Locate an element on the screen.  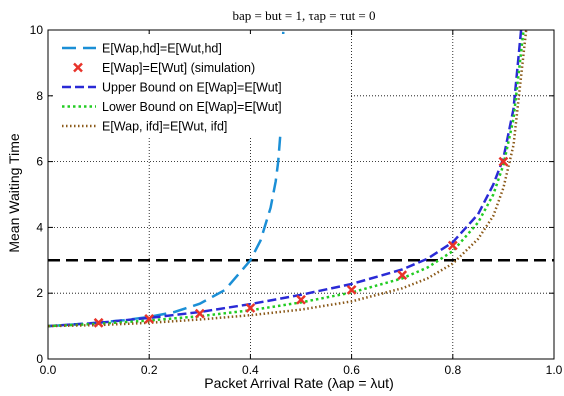
y-tick-label: 6 is located at coordinates (39, 162).